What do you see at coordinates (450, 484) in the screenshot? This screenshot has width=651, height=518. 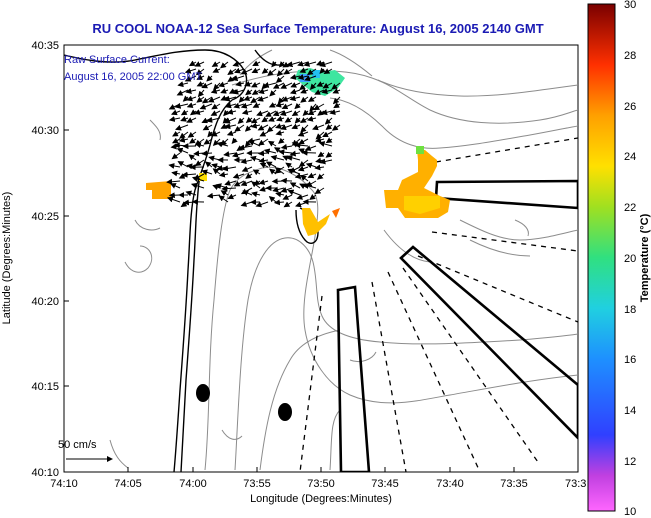 I see `x-tick-label: 73:40` at bounding box center [450, 484].